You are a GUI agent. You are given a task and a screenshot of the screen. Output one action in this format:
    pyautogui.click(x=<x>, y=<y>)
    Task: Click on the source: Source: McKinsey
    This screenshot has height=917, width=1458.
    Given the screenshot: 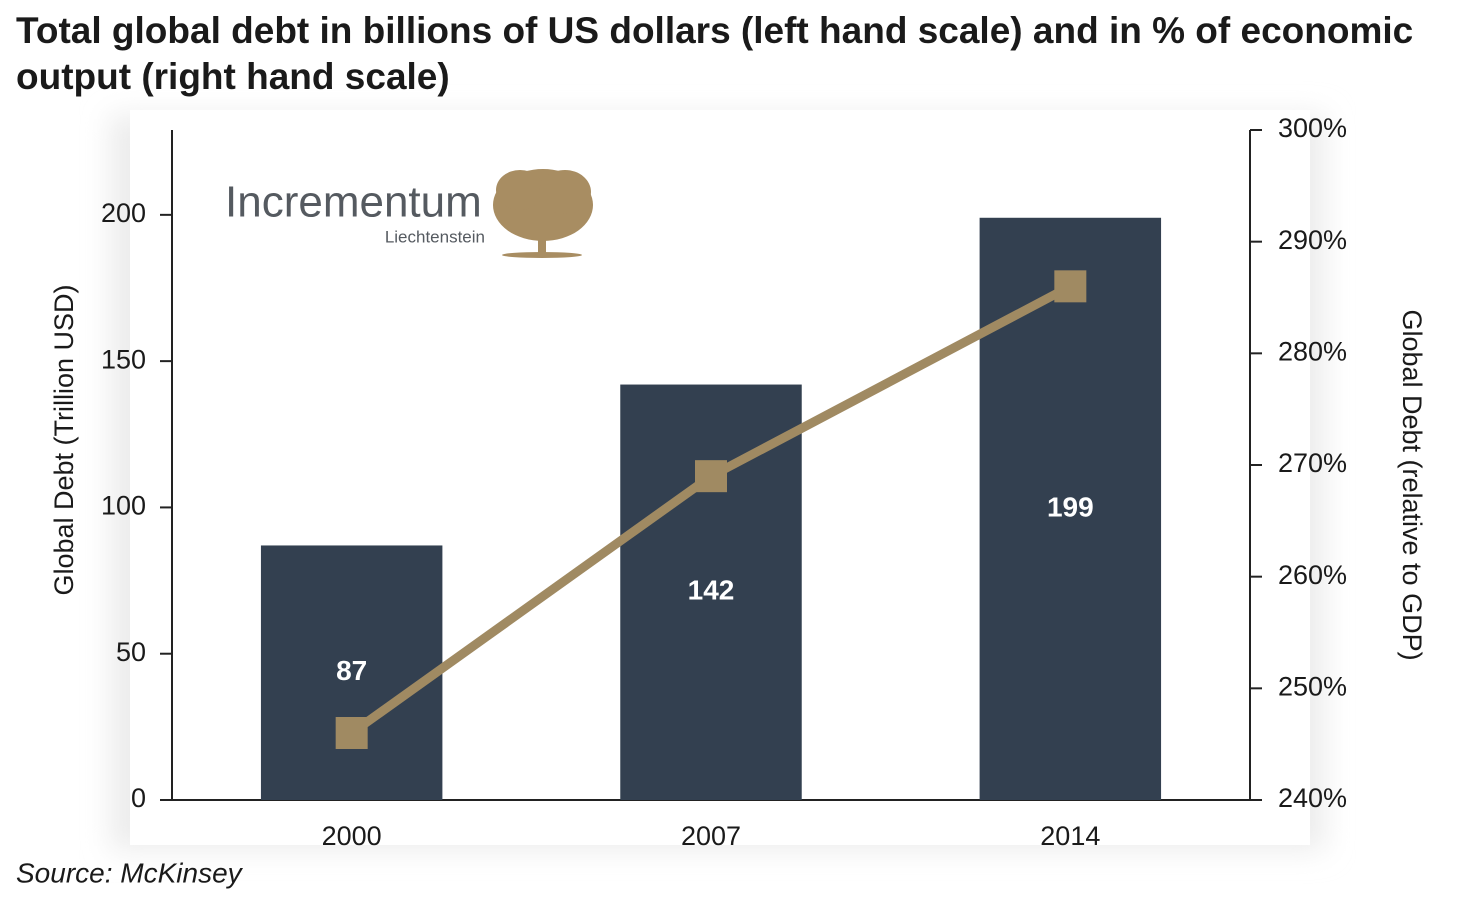 What is the action you would take?
    pyautogui.click(x=130, y=872)
    